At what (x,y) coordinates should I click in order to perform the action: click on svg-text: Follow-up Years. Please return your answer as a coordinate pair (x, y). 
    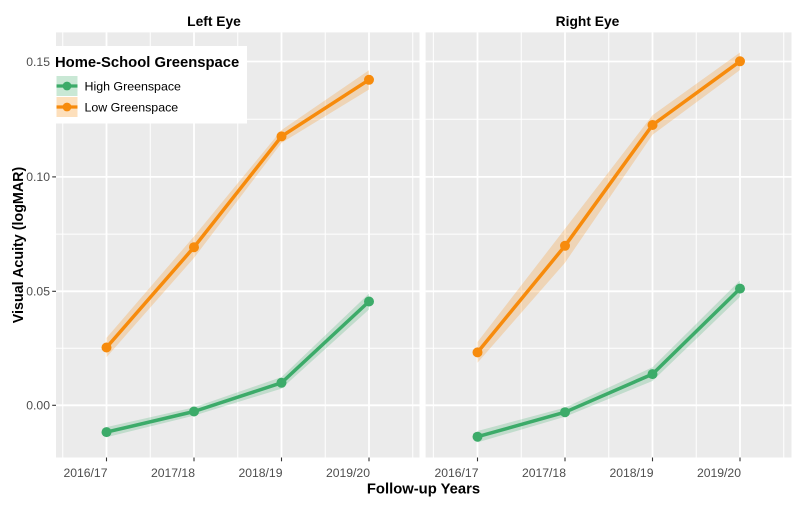
    Looking at the image, I should click on (423, 490).